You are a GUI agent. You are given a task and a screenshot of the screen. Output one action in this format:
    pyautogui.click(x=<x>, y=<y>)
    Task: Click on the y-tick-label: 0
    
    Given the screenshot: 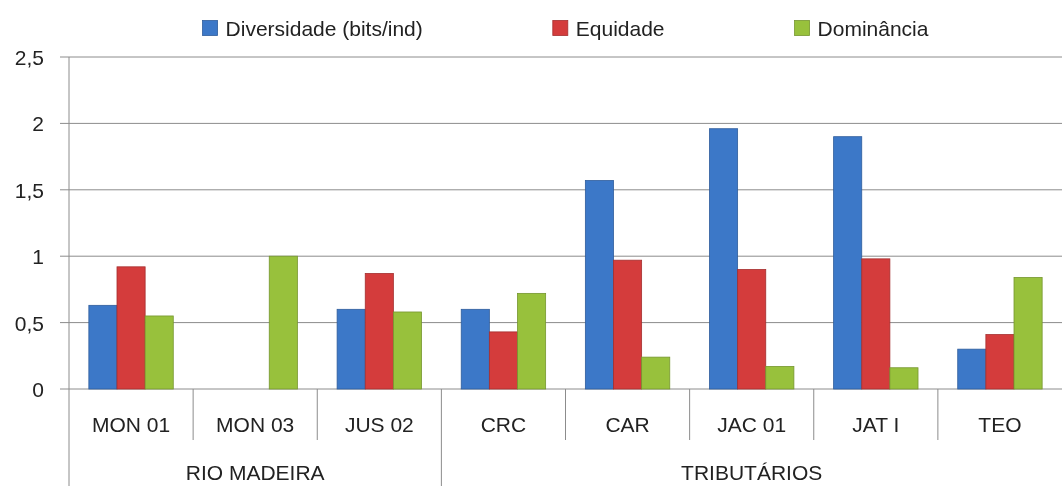 What is the action you would take?
    pyautogui.click(x=38, y=389)
    